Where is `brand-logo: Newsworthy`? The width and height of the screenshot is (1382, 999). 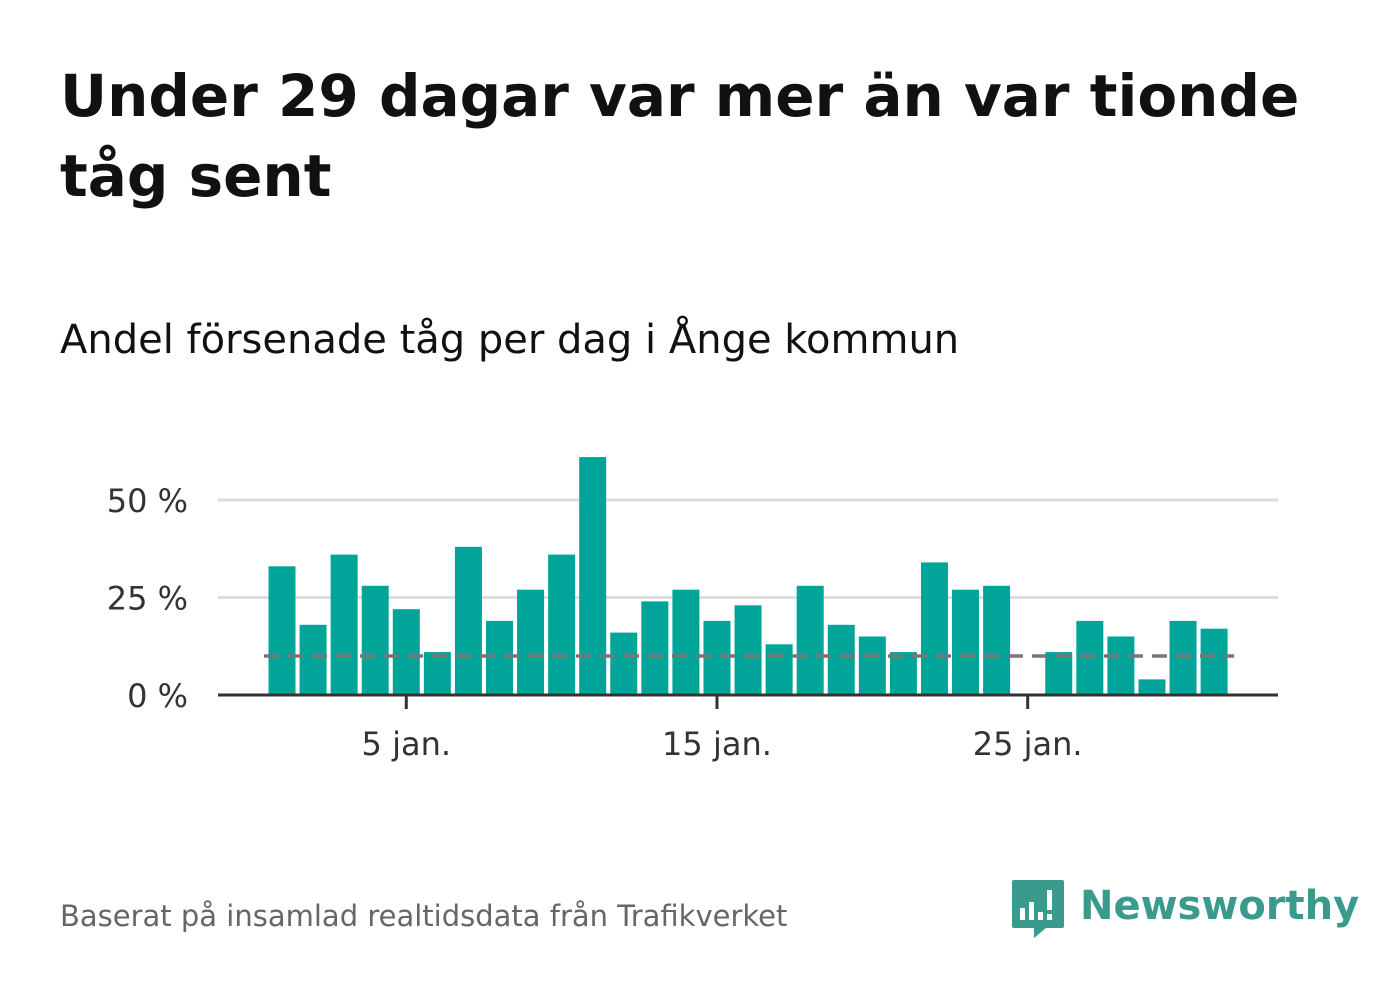
brand-logo: Newsworthy is located at coordinates (1184, 909).